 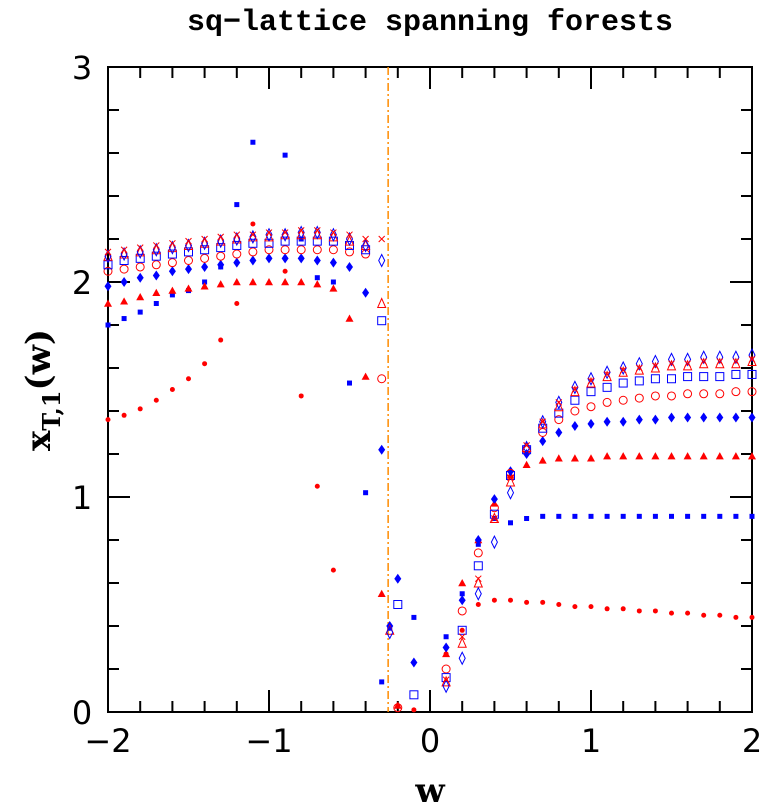 I want to click on y-tick-label: 0, so click(x=82, y=713).